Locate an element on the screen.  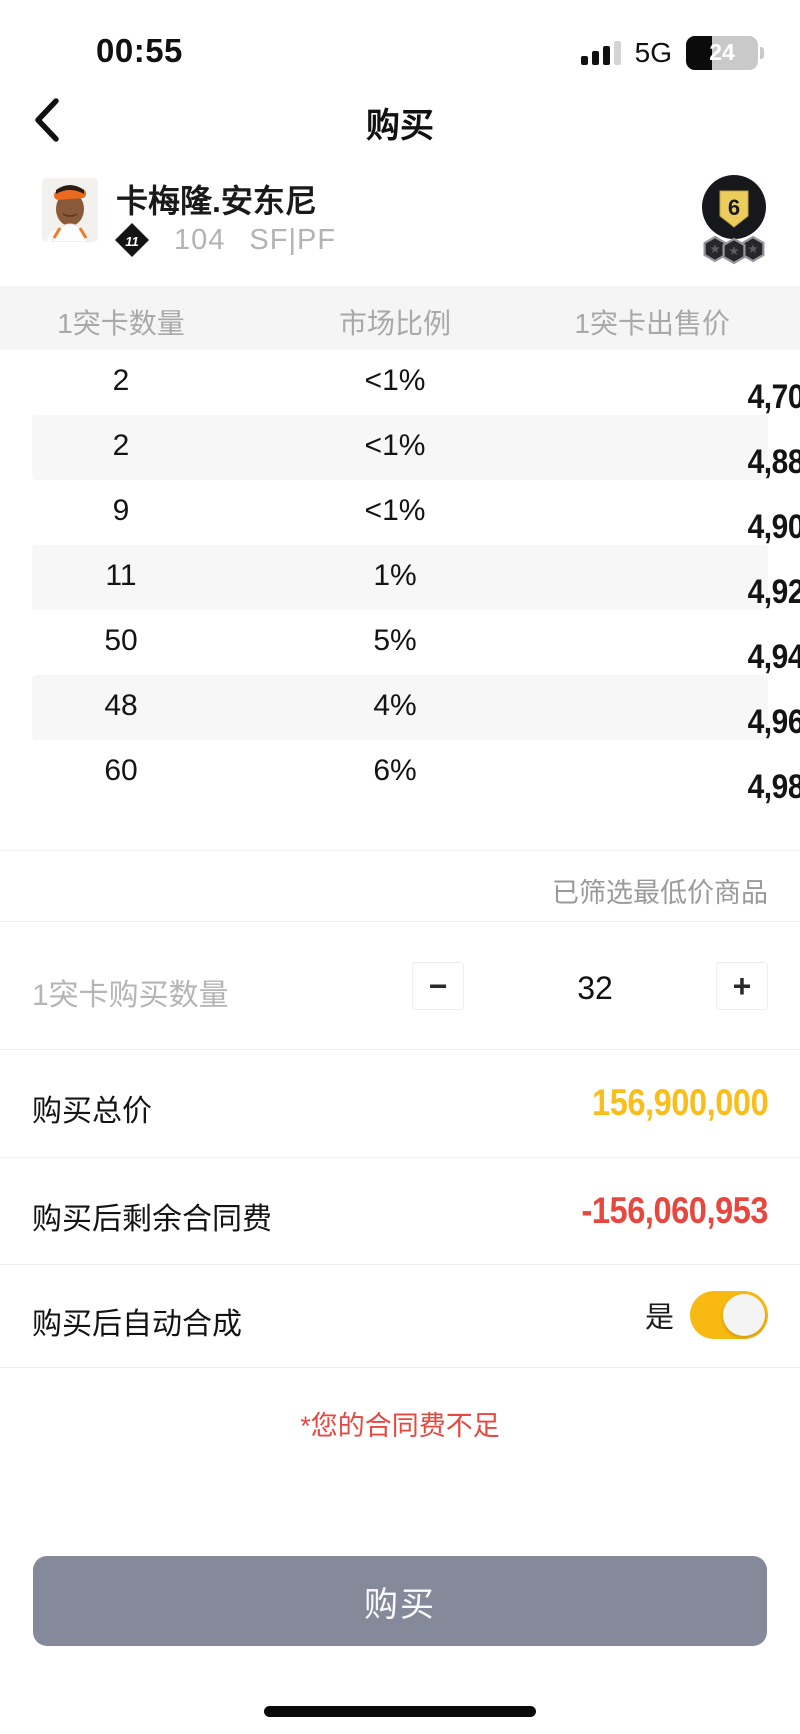
table-row: 48 4% 4,960,000 is located at coordinates (416, 708).